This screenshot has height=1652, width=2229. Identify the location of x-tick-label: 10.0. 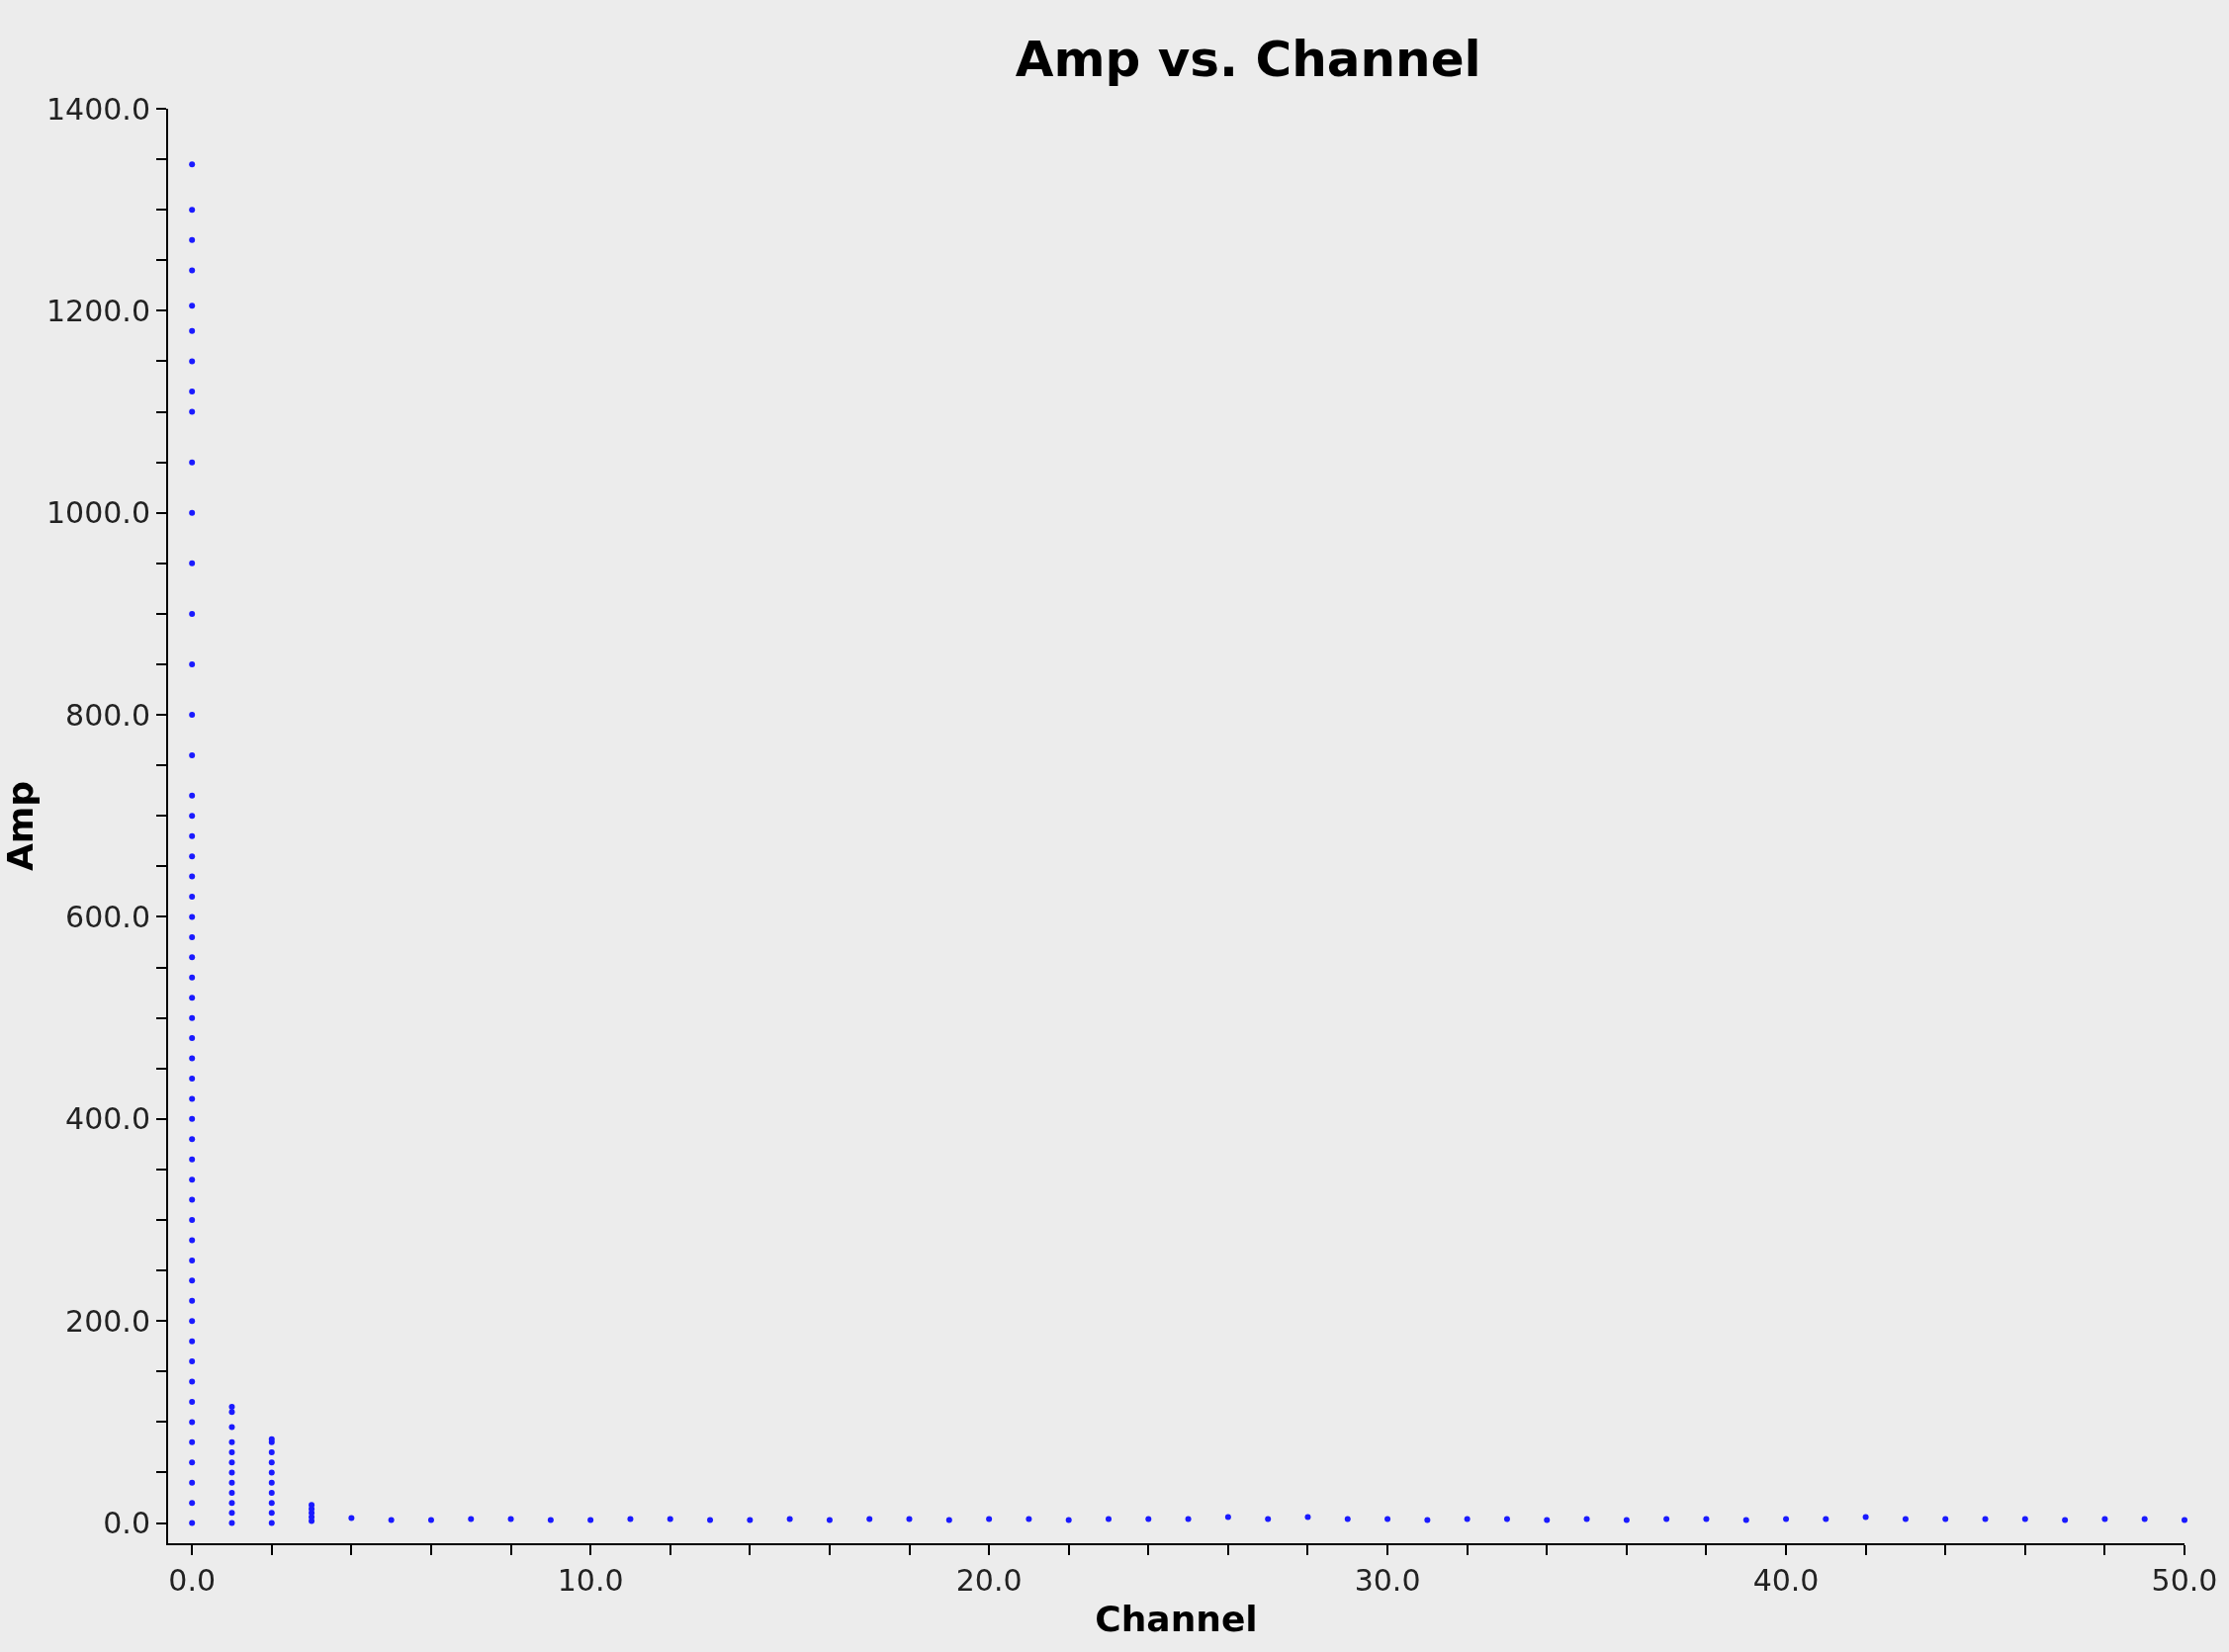
(590, 1581).